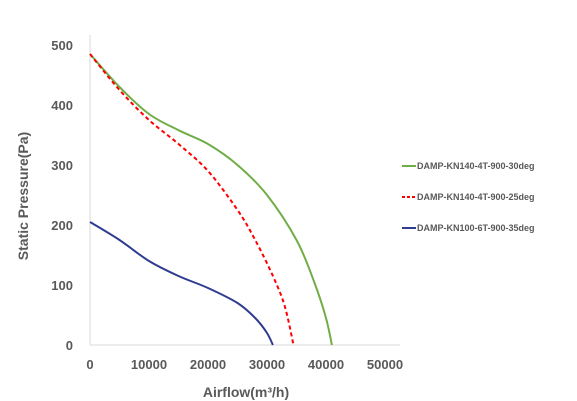 The width and height of the screenshot is (577, 401). Describe the element at coordinates (62, 105) in the screenshot. I see `y-tick-label: 400` at that location.